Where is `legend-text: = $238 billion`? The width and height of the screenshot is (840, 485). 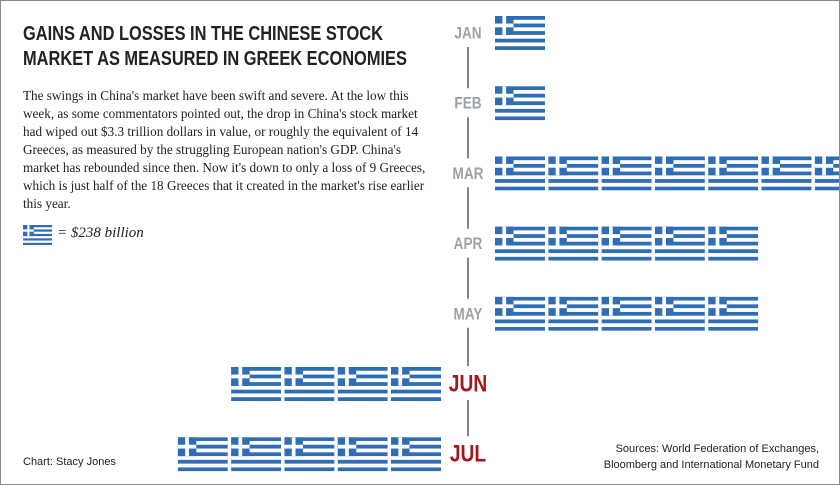
legend-text: = $238 billion is located at coordinates (100, 233).